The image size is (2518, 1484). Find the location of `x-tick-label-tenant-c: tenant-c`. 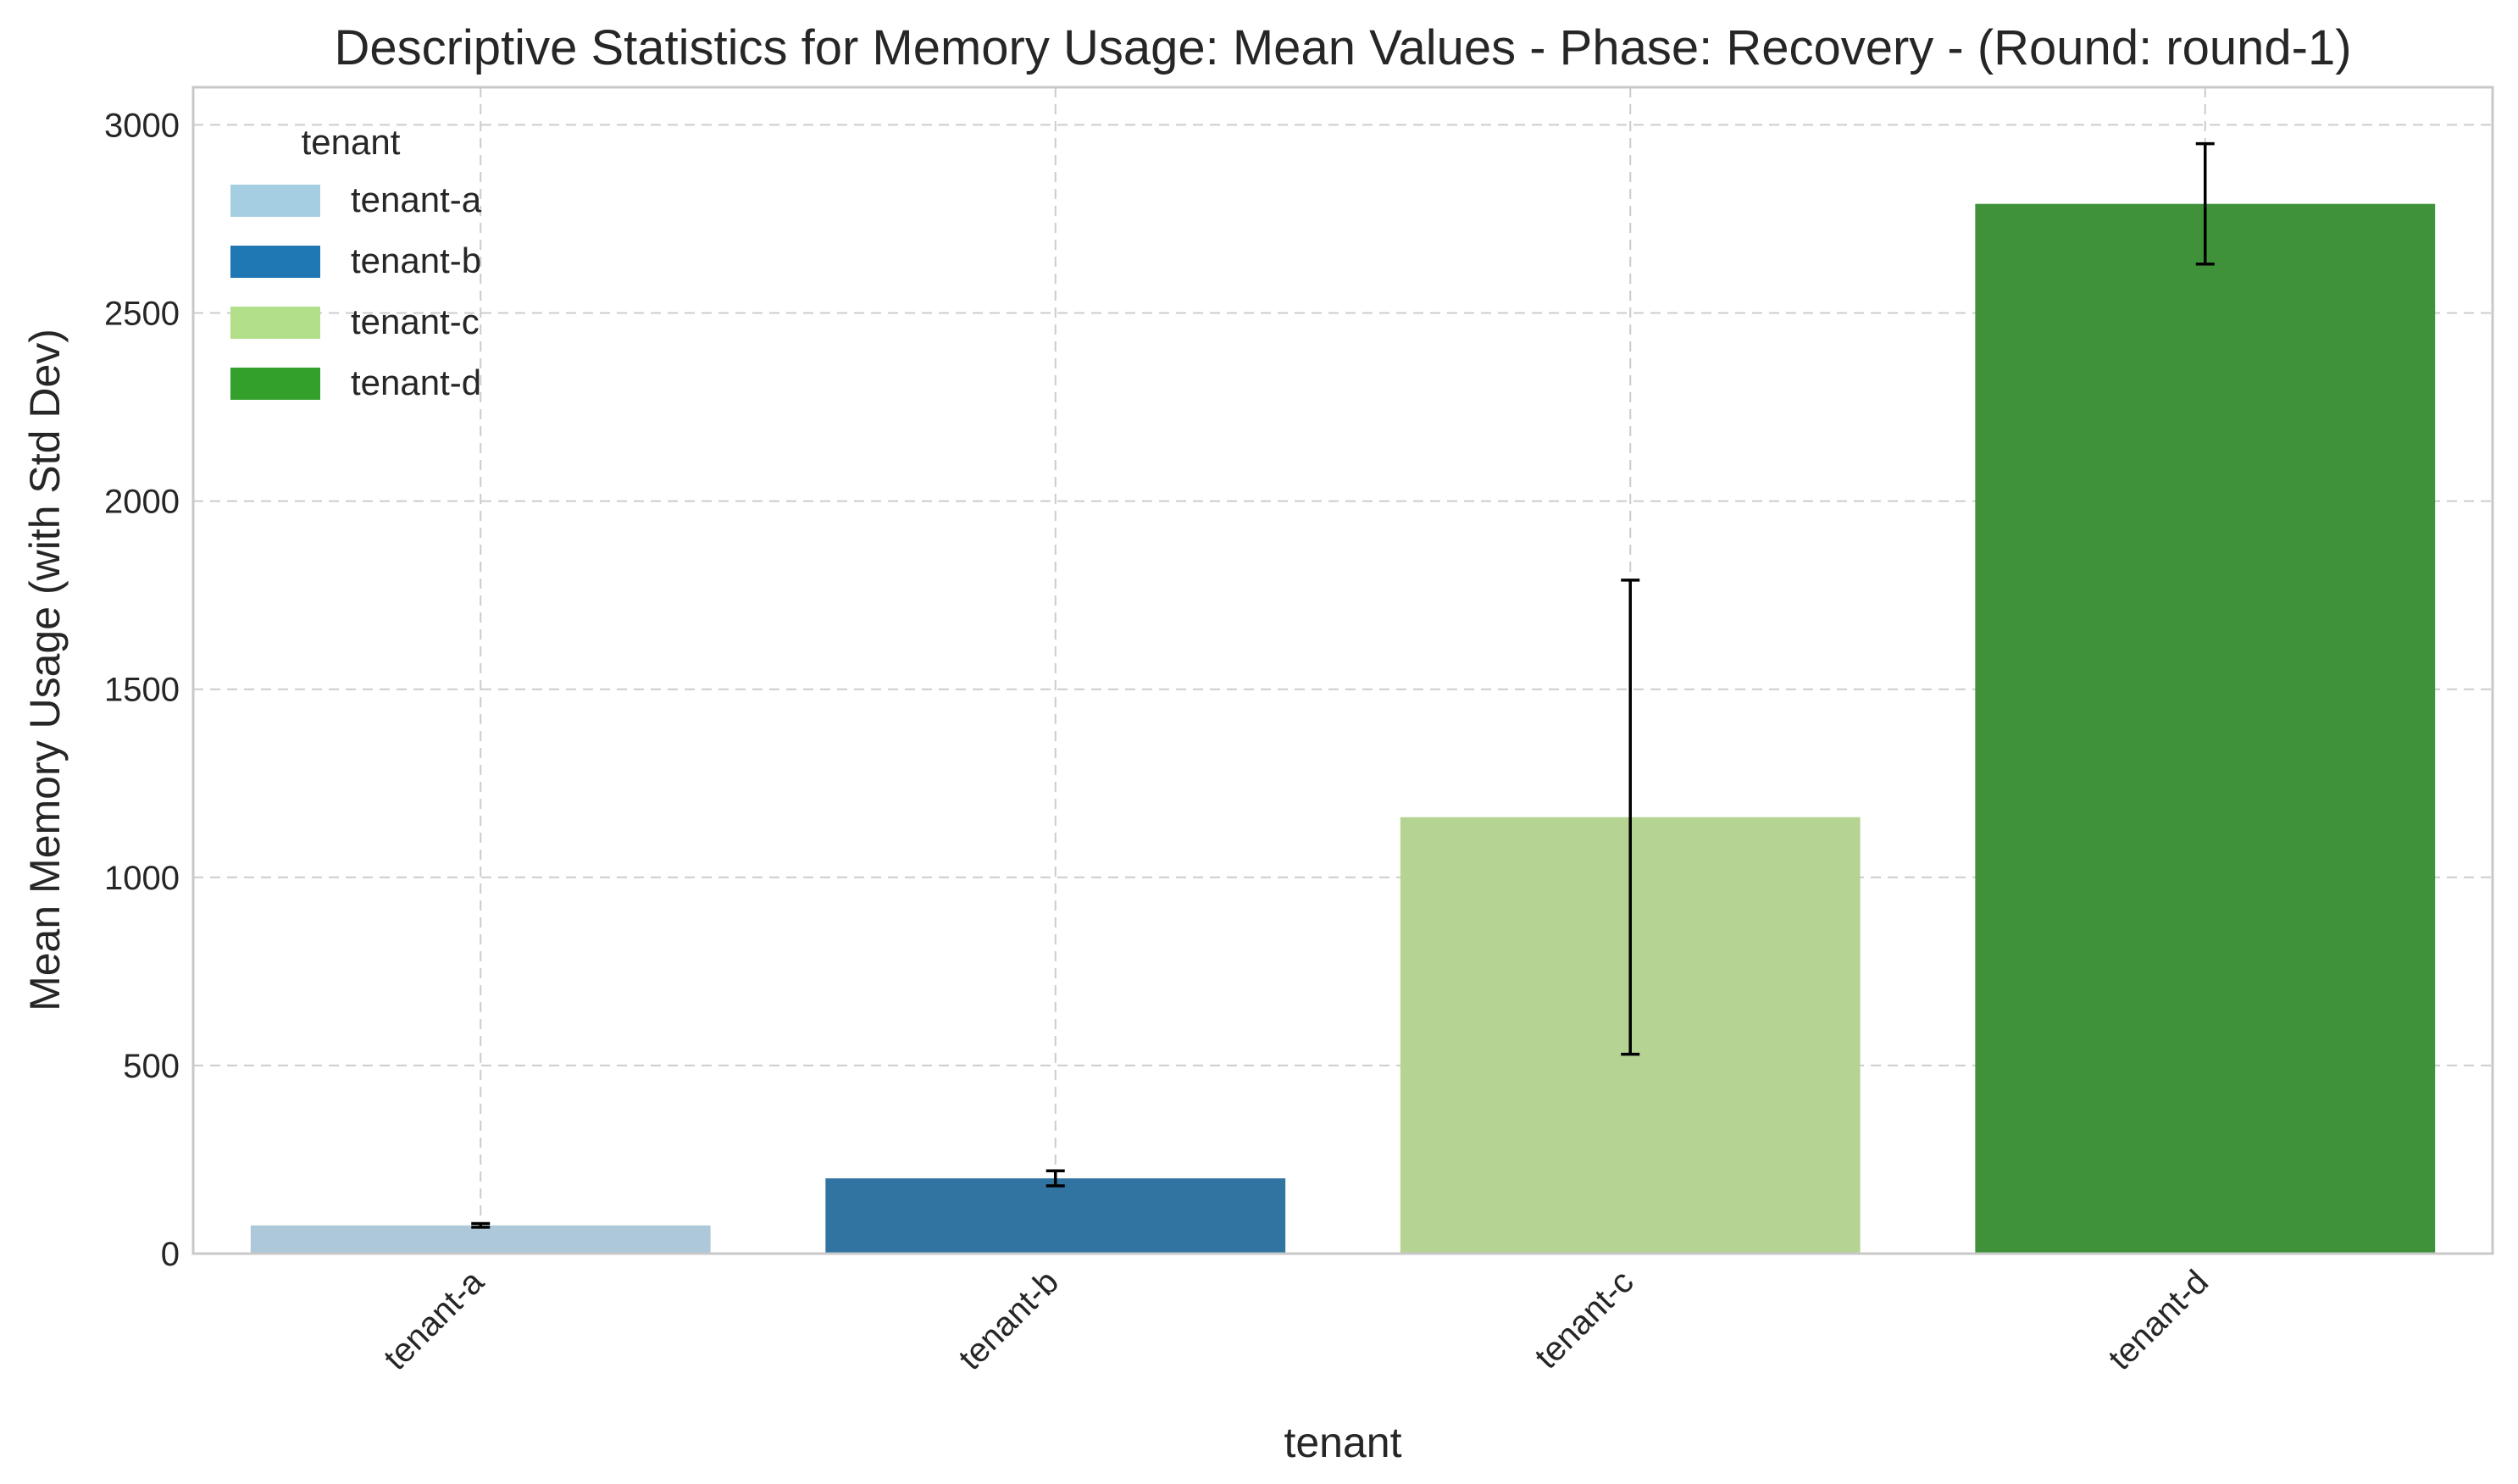

x-tick-label-tenant-c: tenant-c is located at coordinates (1584, 1319).